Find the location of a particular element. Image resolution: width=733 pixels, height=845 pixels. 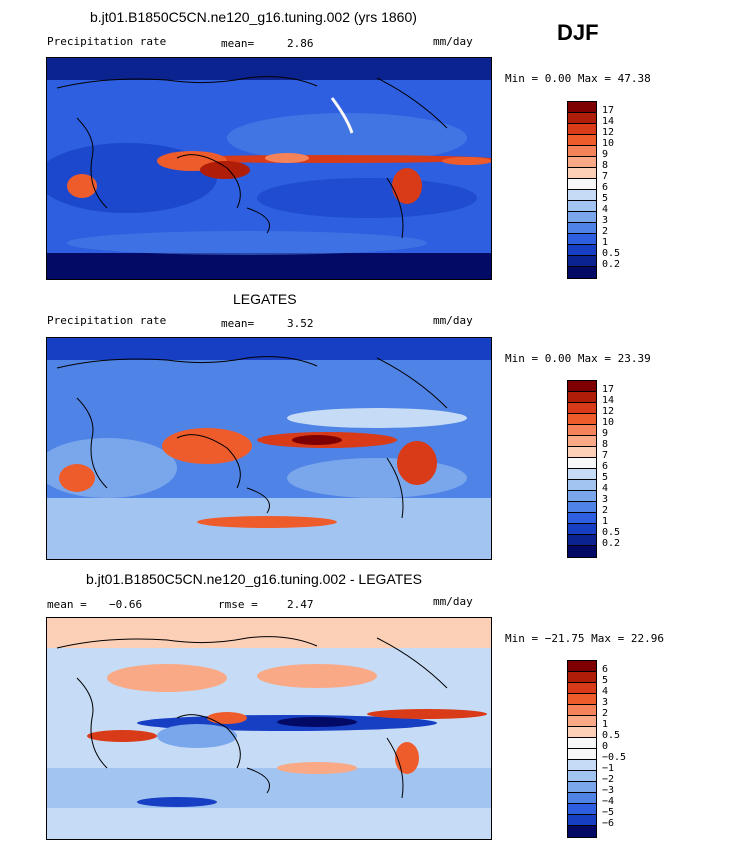

rmse-label: rmse = is located at coordinates (238, 604).